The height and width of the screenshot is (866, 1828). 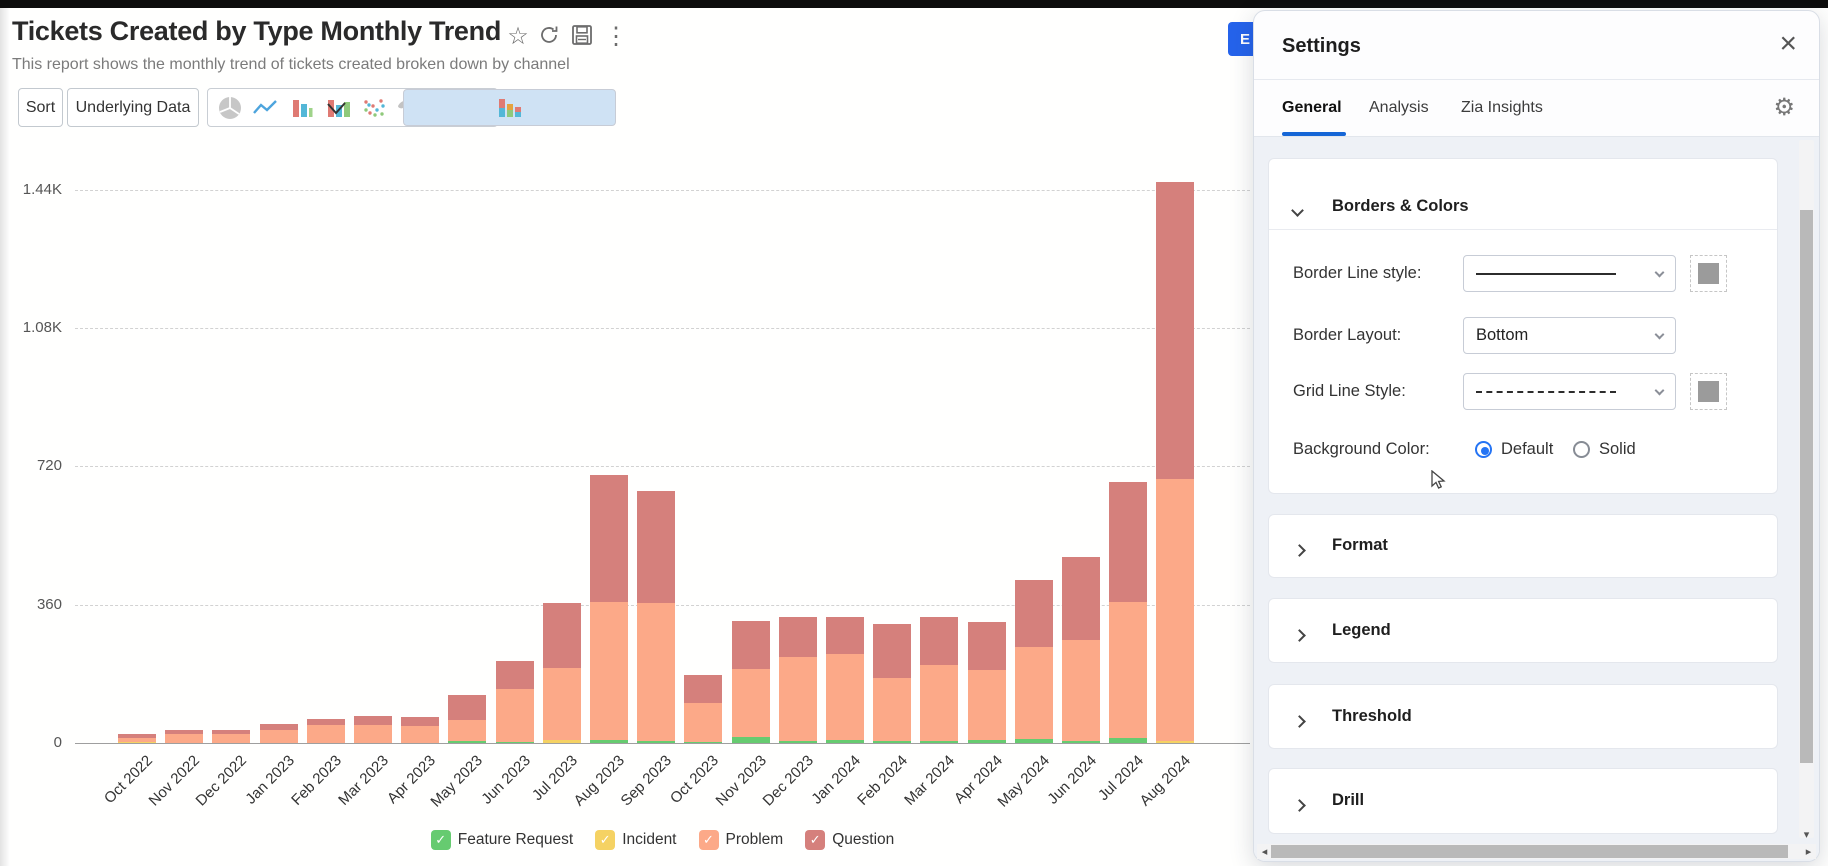 What do you see at coordinates (1708, 273) in the screenshot?
I see `border-color-swatch` at bounding box center [1708, 273].